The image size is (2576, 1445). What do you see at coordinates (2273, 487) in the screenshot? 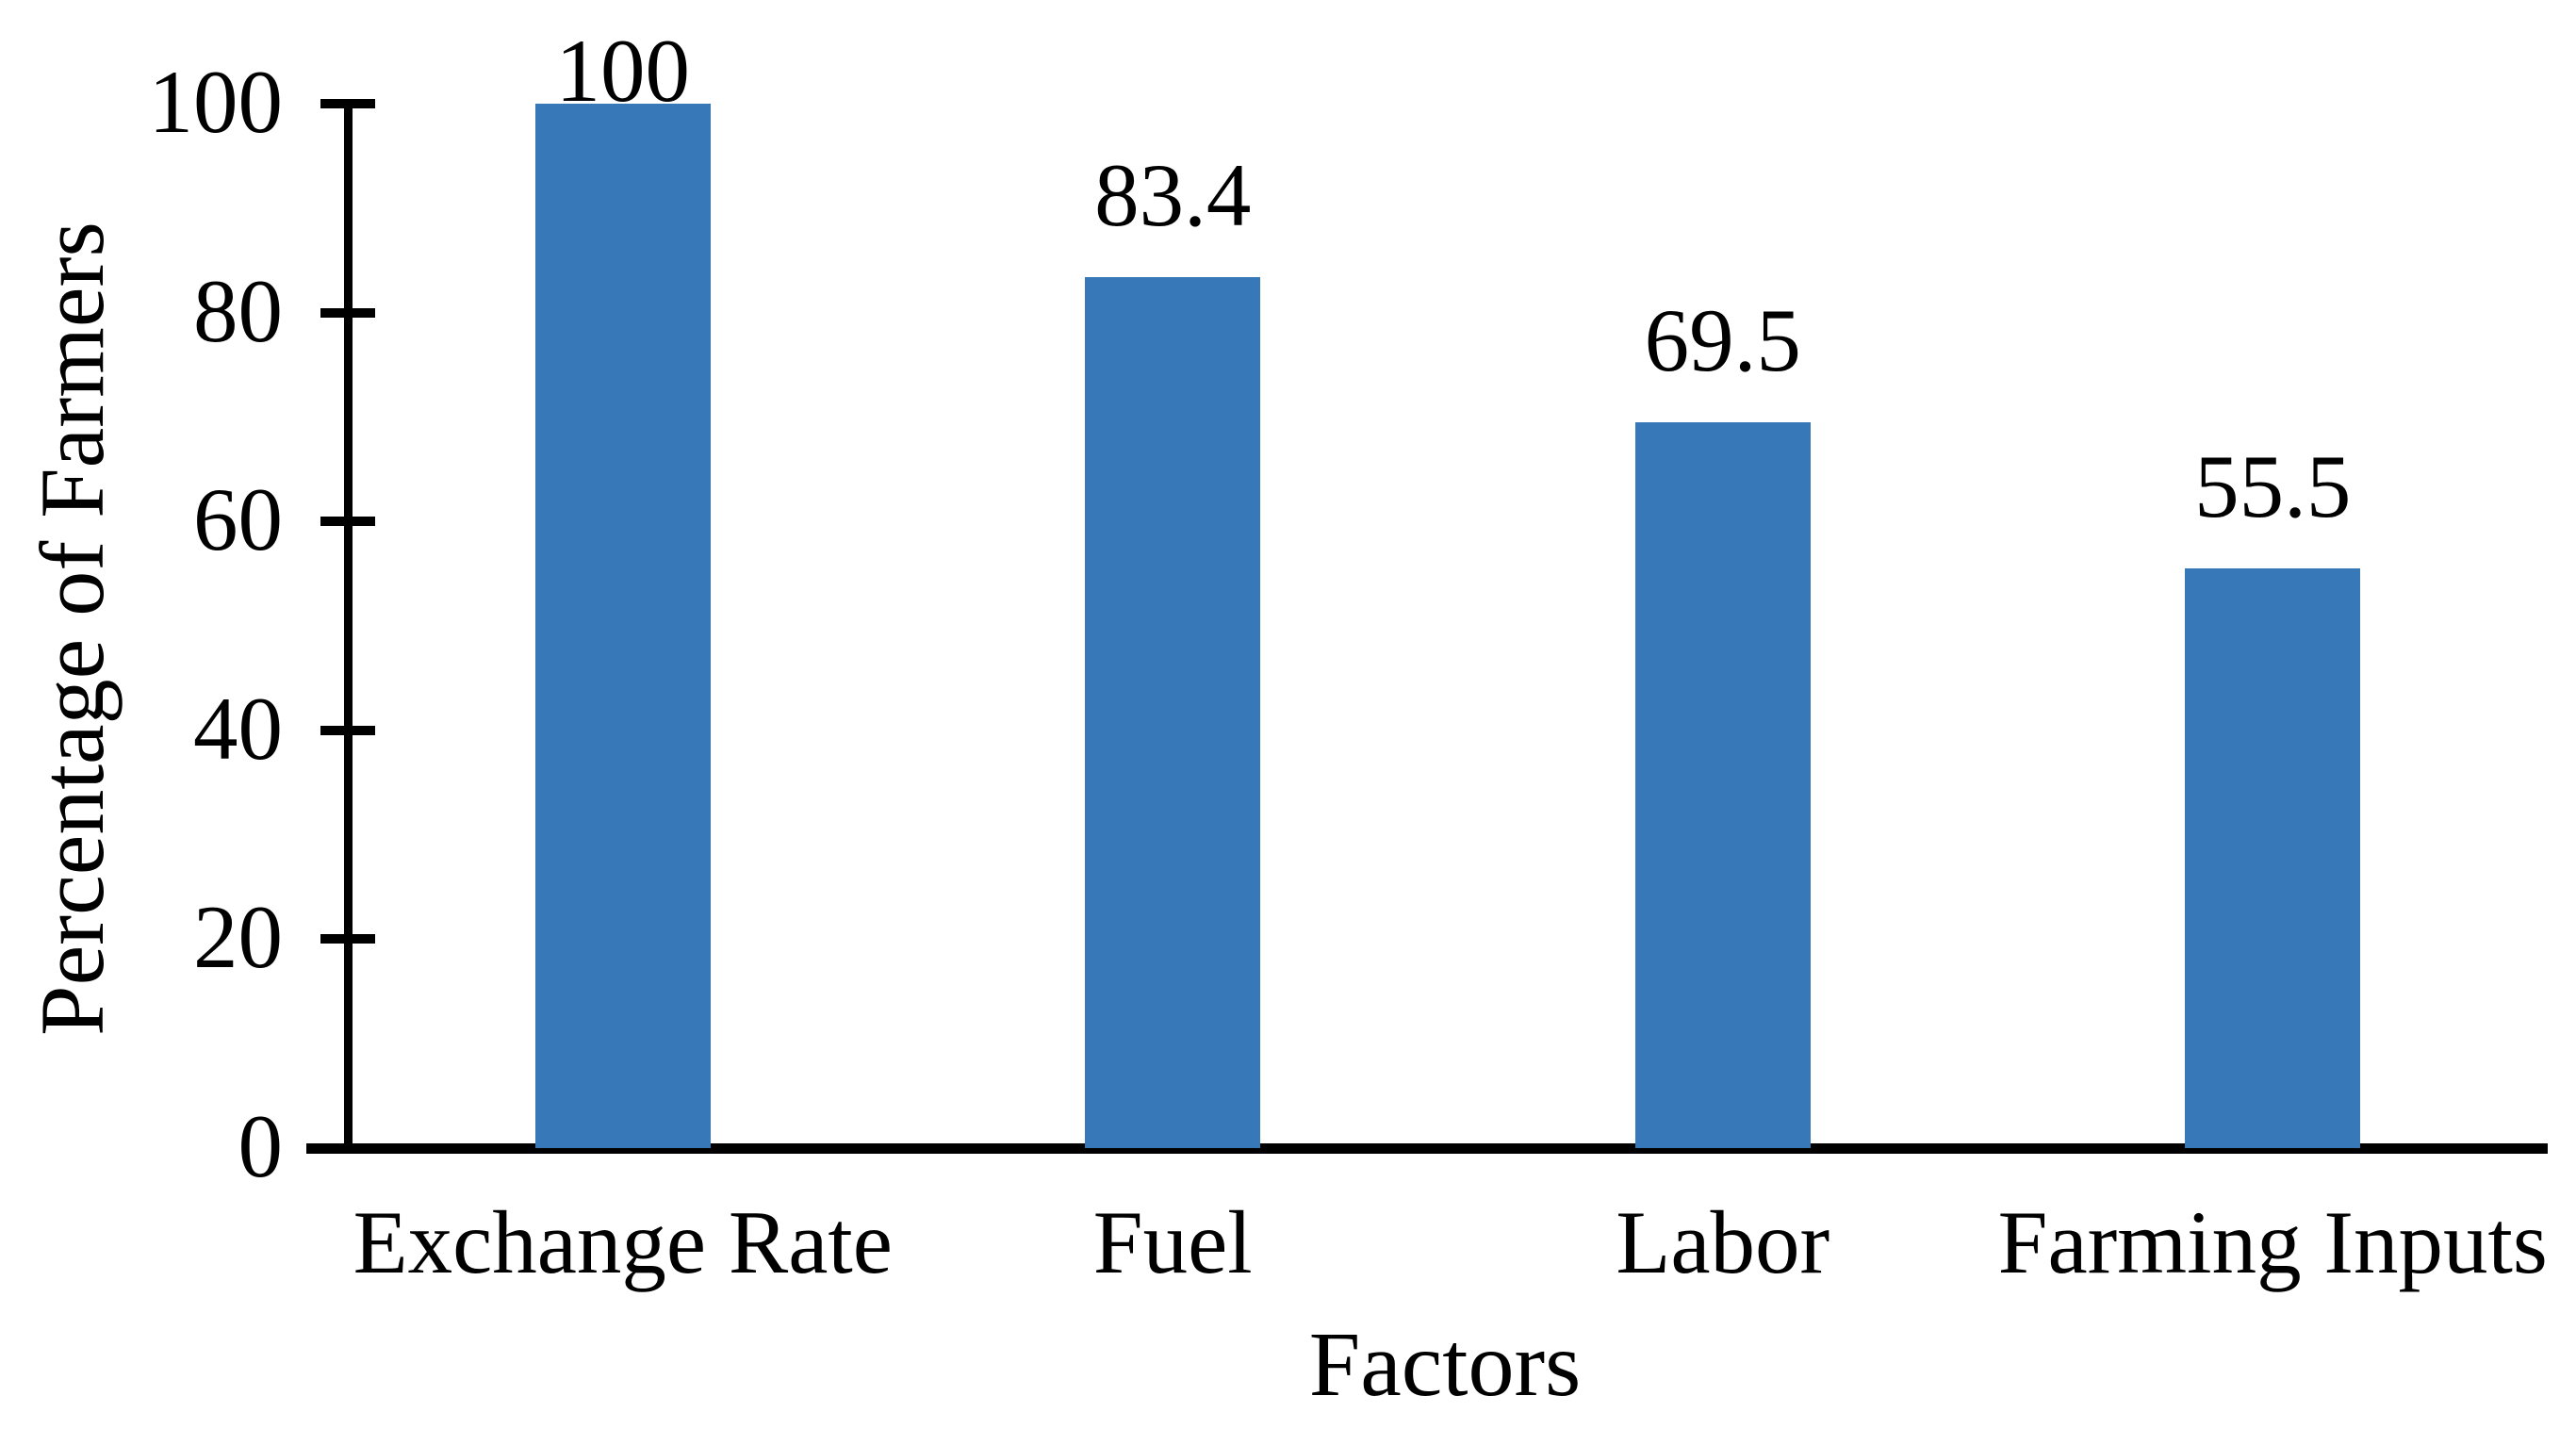
I see `bar-value-label: 55.5` at bounding box center [2273, 487].